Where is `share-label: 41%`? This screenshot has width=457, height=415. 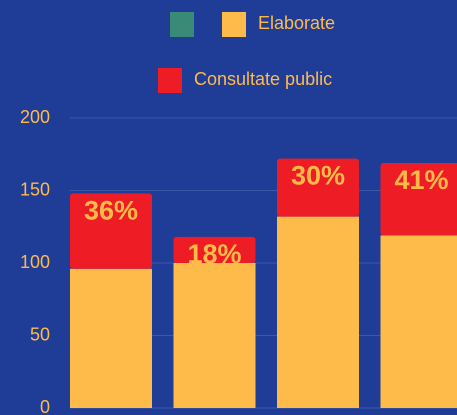 share-label: 41% is located at coordinates (421, 180).